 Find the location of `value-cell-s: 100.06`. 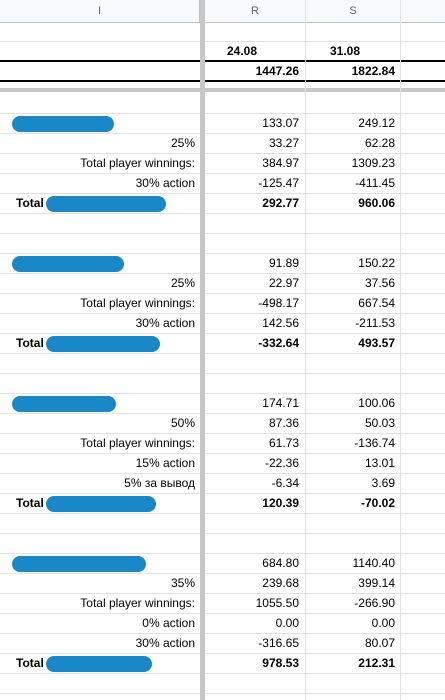

value-cell-s: 100.06 is located at coordinates (376, 403).